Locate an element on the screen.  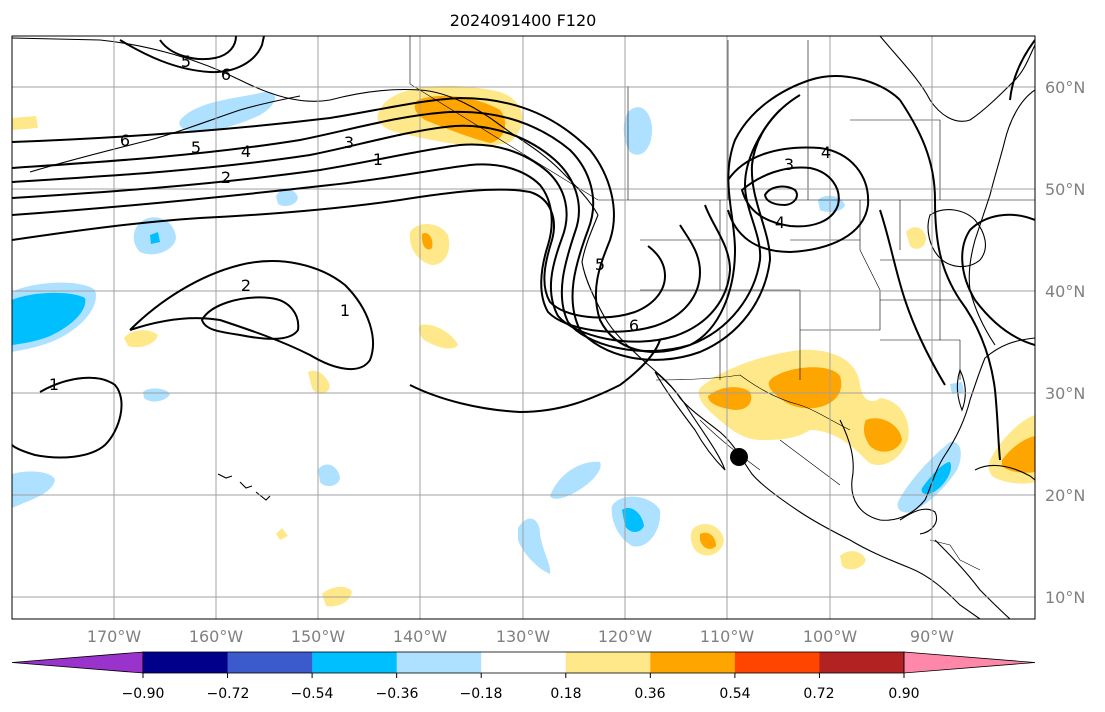
shade-neg-gulf-core is located at coordinates (936, 478).